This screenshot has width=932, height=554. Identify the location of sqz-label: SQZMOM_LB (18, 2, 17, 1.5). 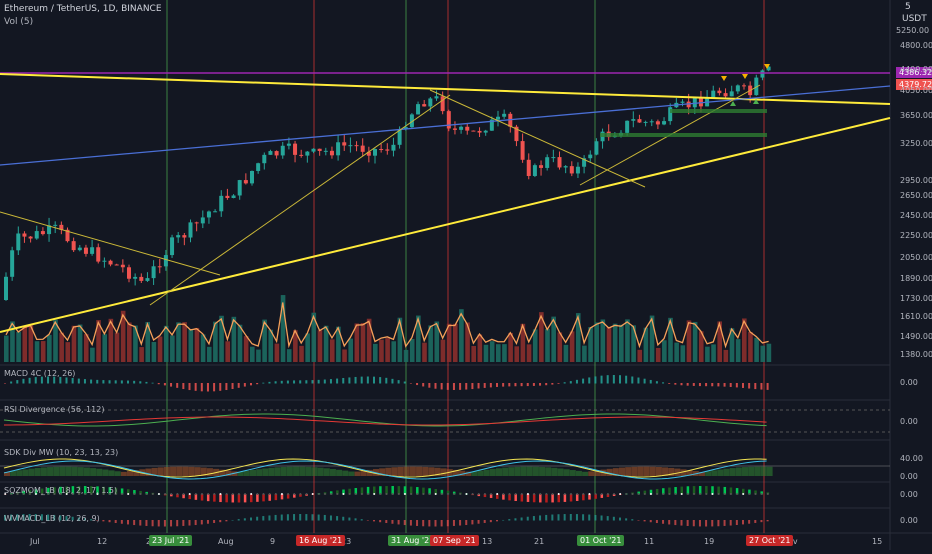
(61, 490).